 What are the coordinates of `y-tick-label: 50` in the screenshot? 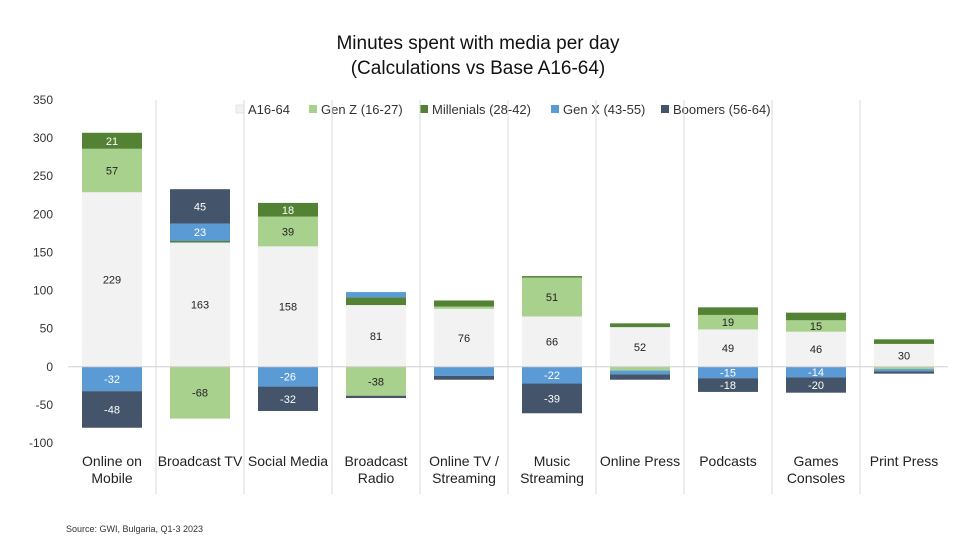 It's located at (47, 329).